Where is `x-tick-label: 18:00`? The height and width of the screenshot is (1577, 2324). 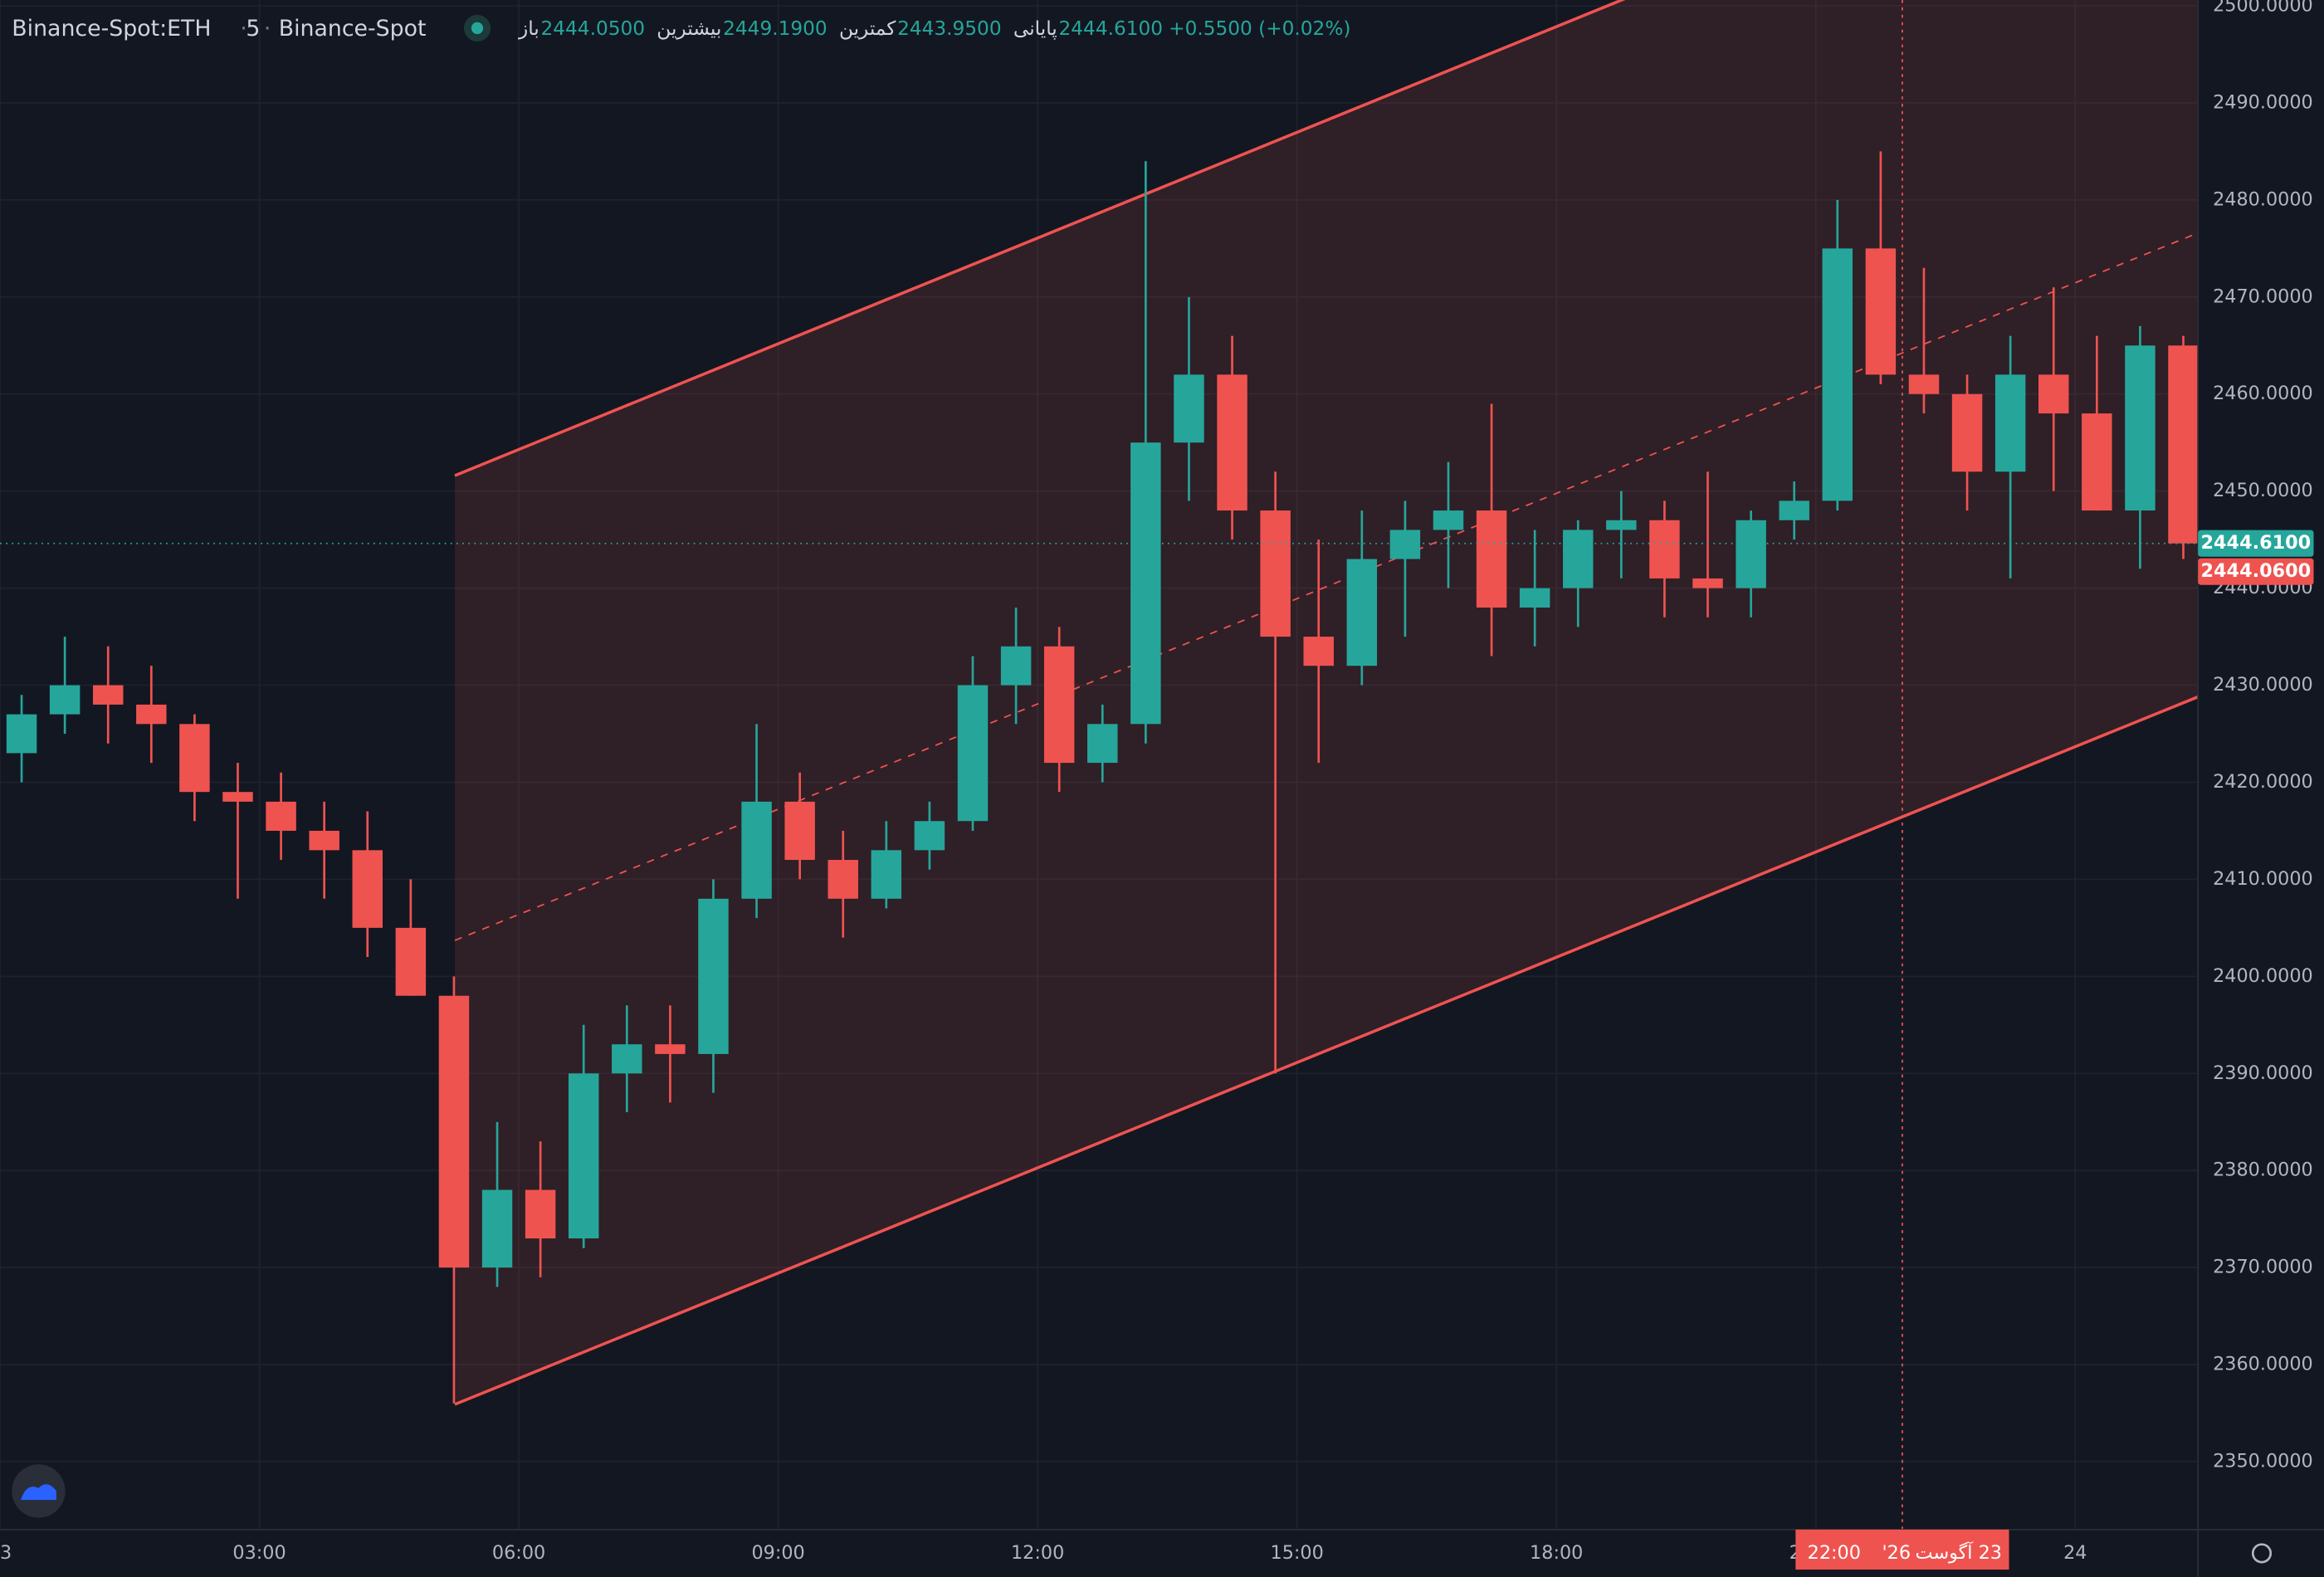 x-tick-label: 18:00 is located at coordinates (1556, 1553).